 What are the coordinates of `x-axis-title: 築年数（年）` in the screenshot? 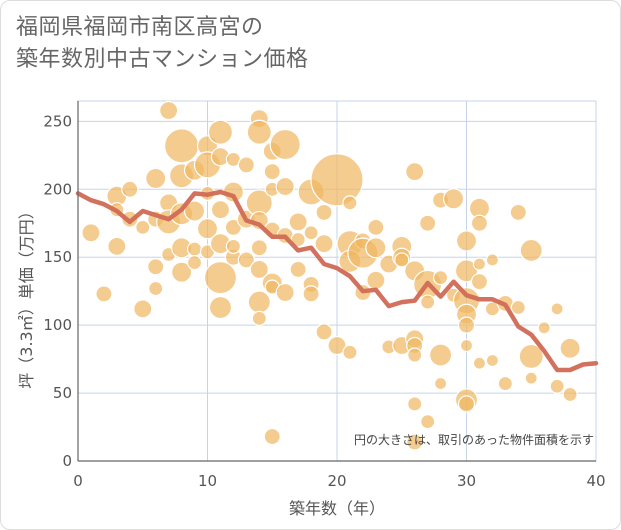 It's located at (337, 508).